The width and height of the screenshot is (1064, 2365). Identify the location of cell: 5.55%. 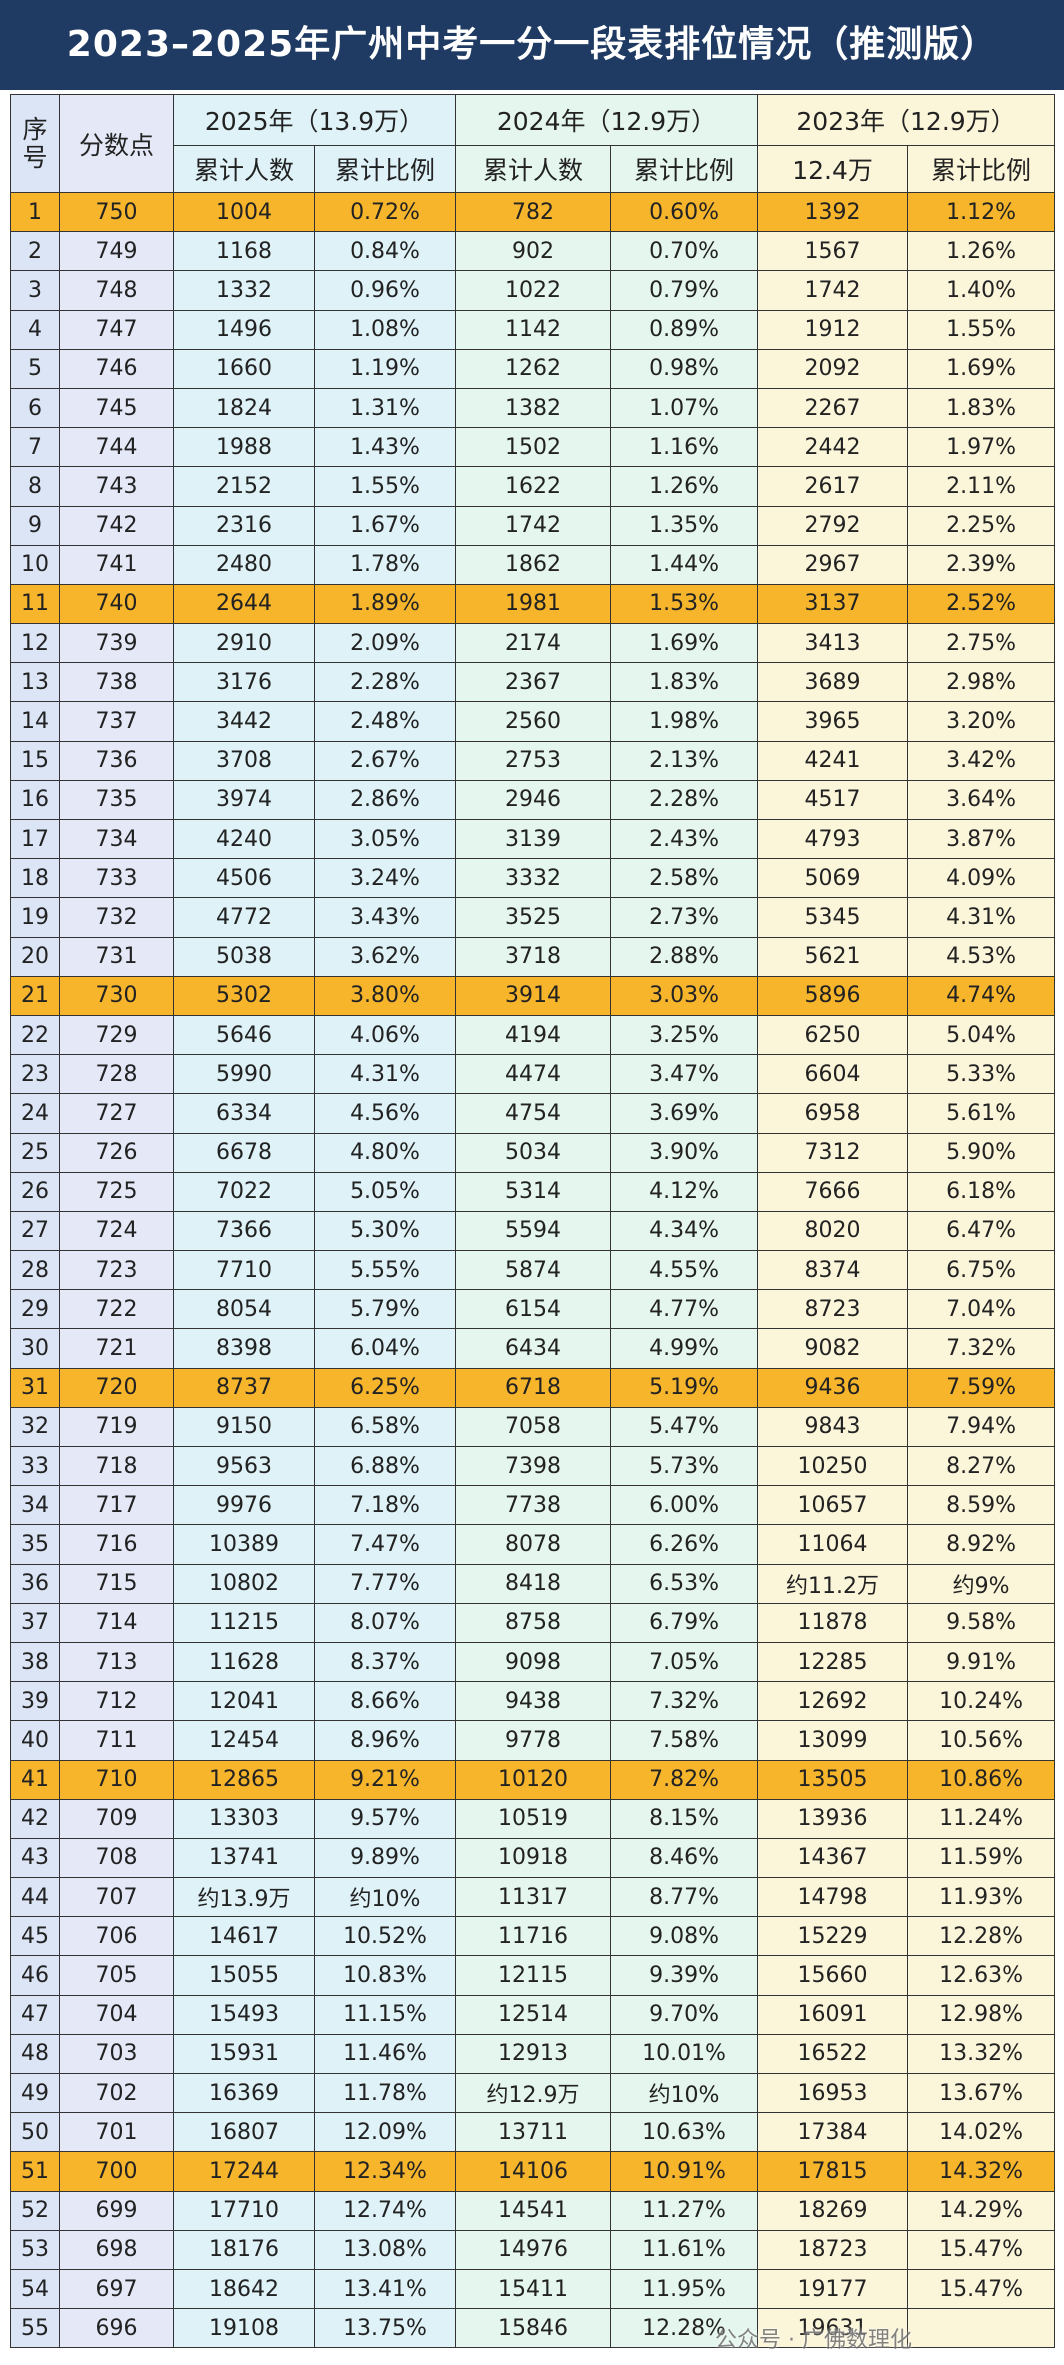
(385, 1270).